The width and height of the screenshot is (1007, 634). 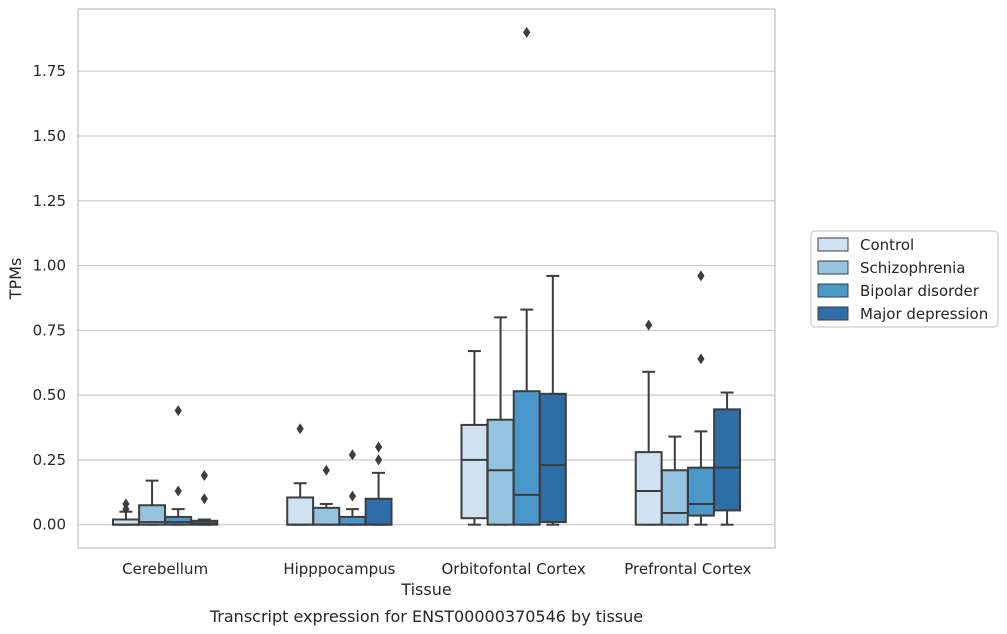 I want to click on x-tick-label: Cerebellum, so click(x=165, y=569).